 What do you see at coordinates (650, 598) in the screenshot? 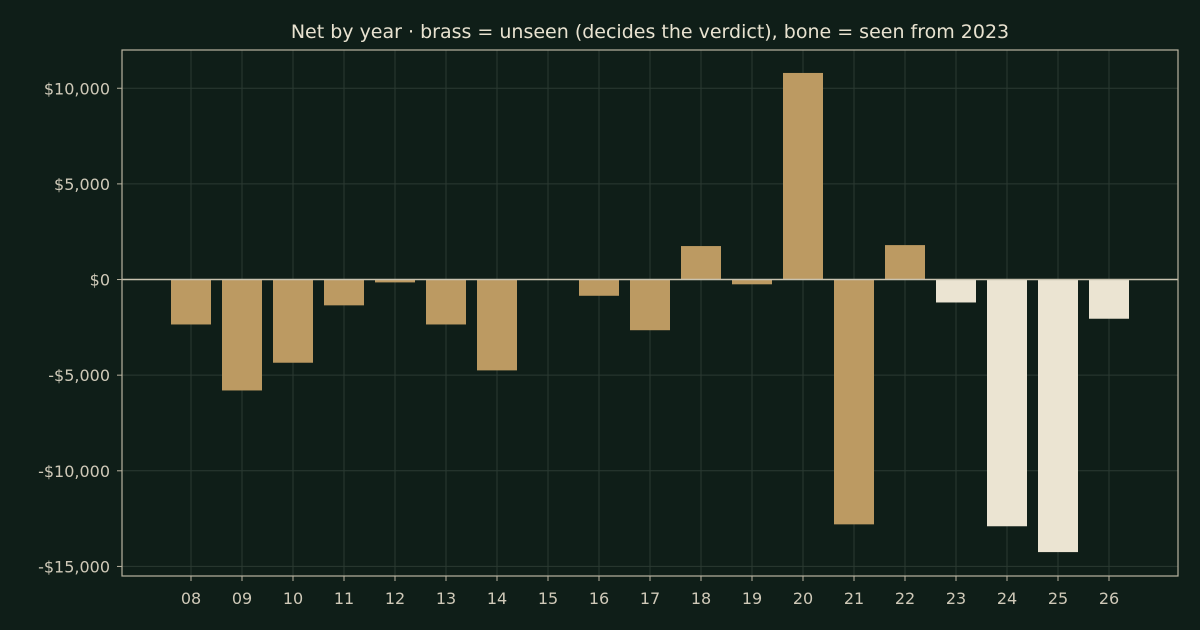
I see `x-tick-label: 17` at bounding box center [650, 598].